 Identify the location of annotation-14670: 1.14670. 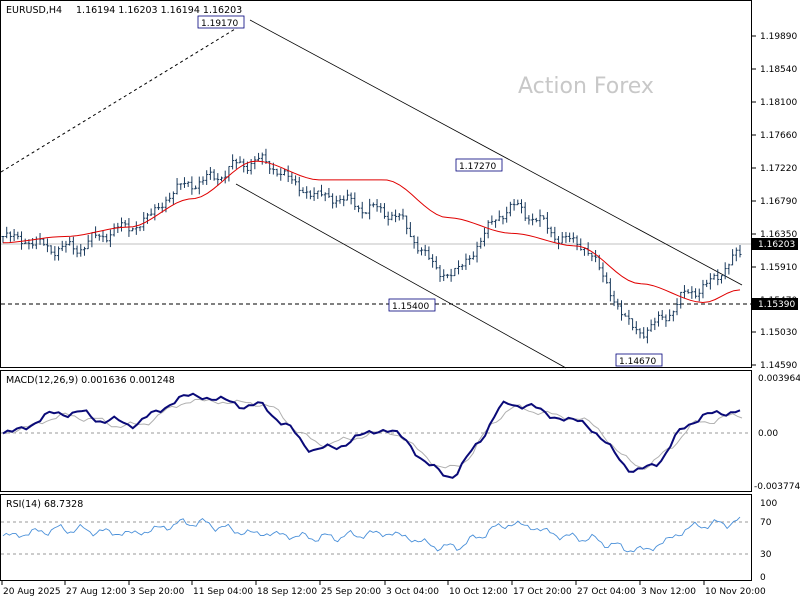
(639, 360).